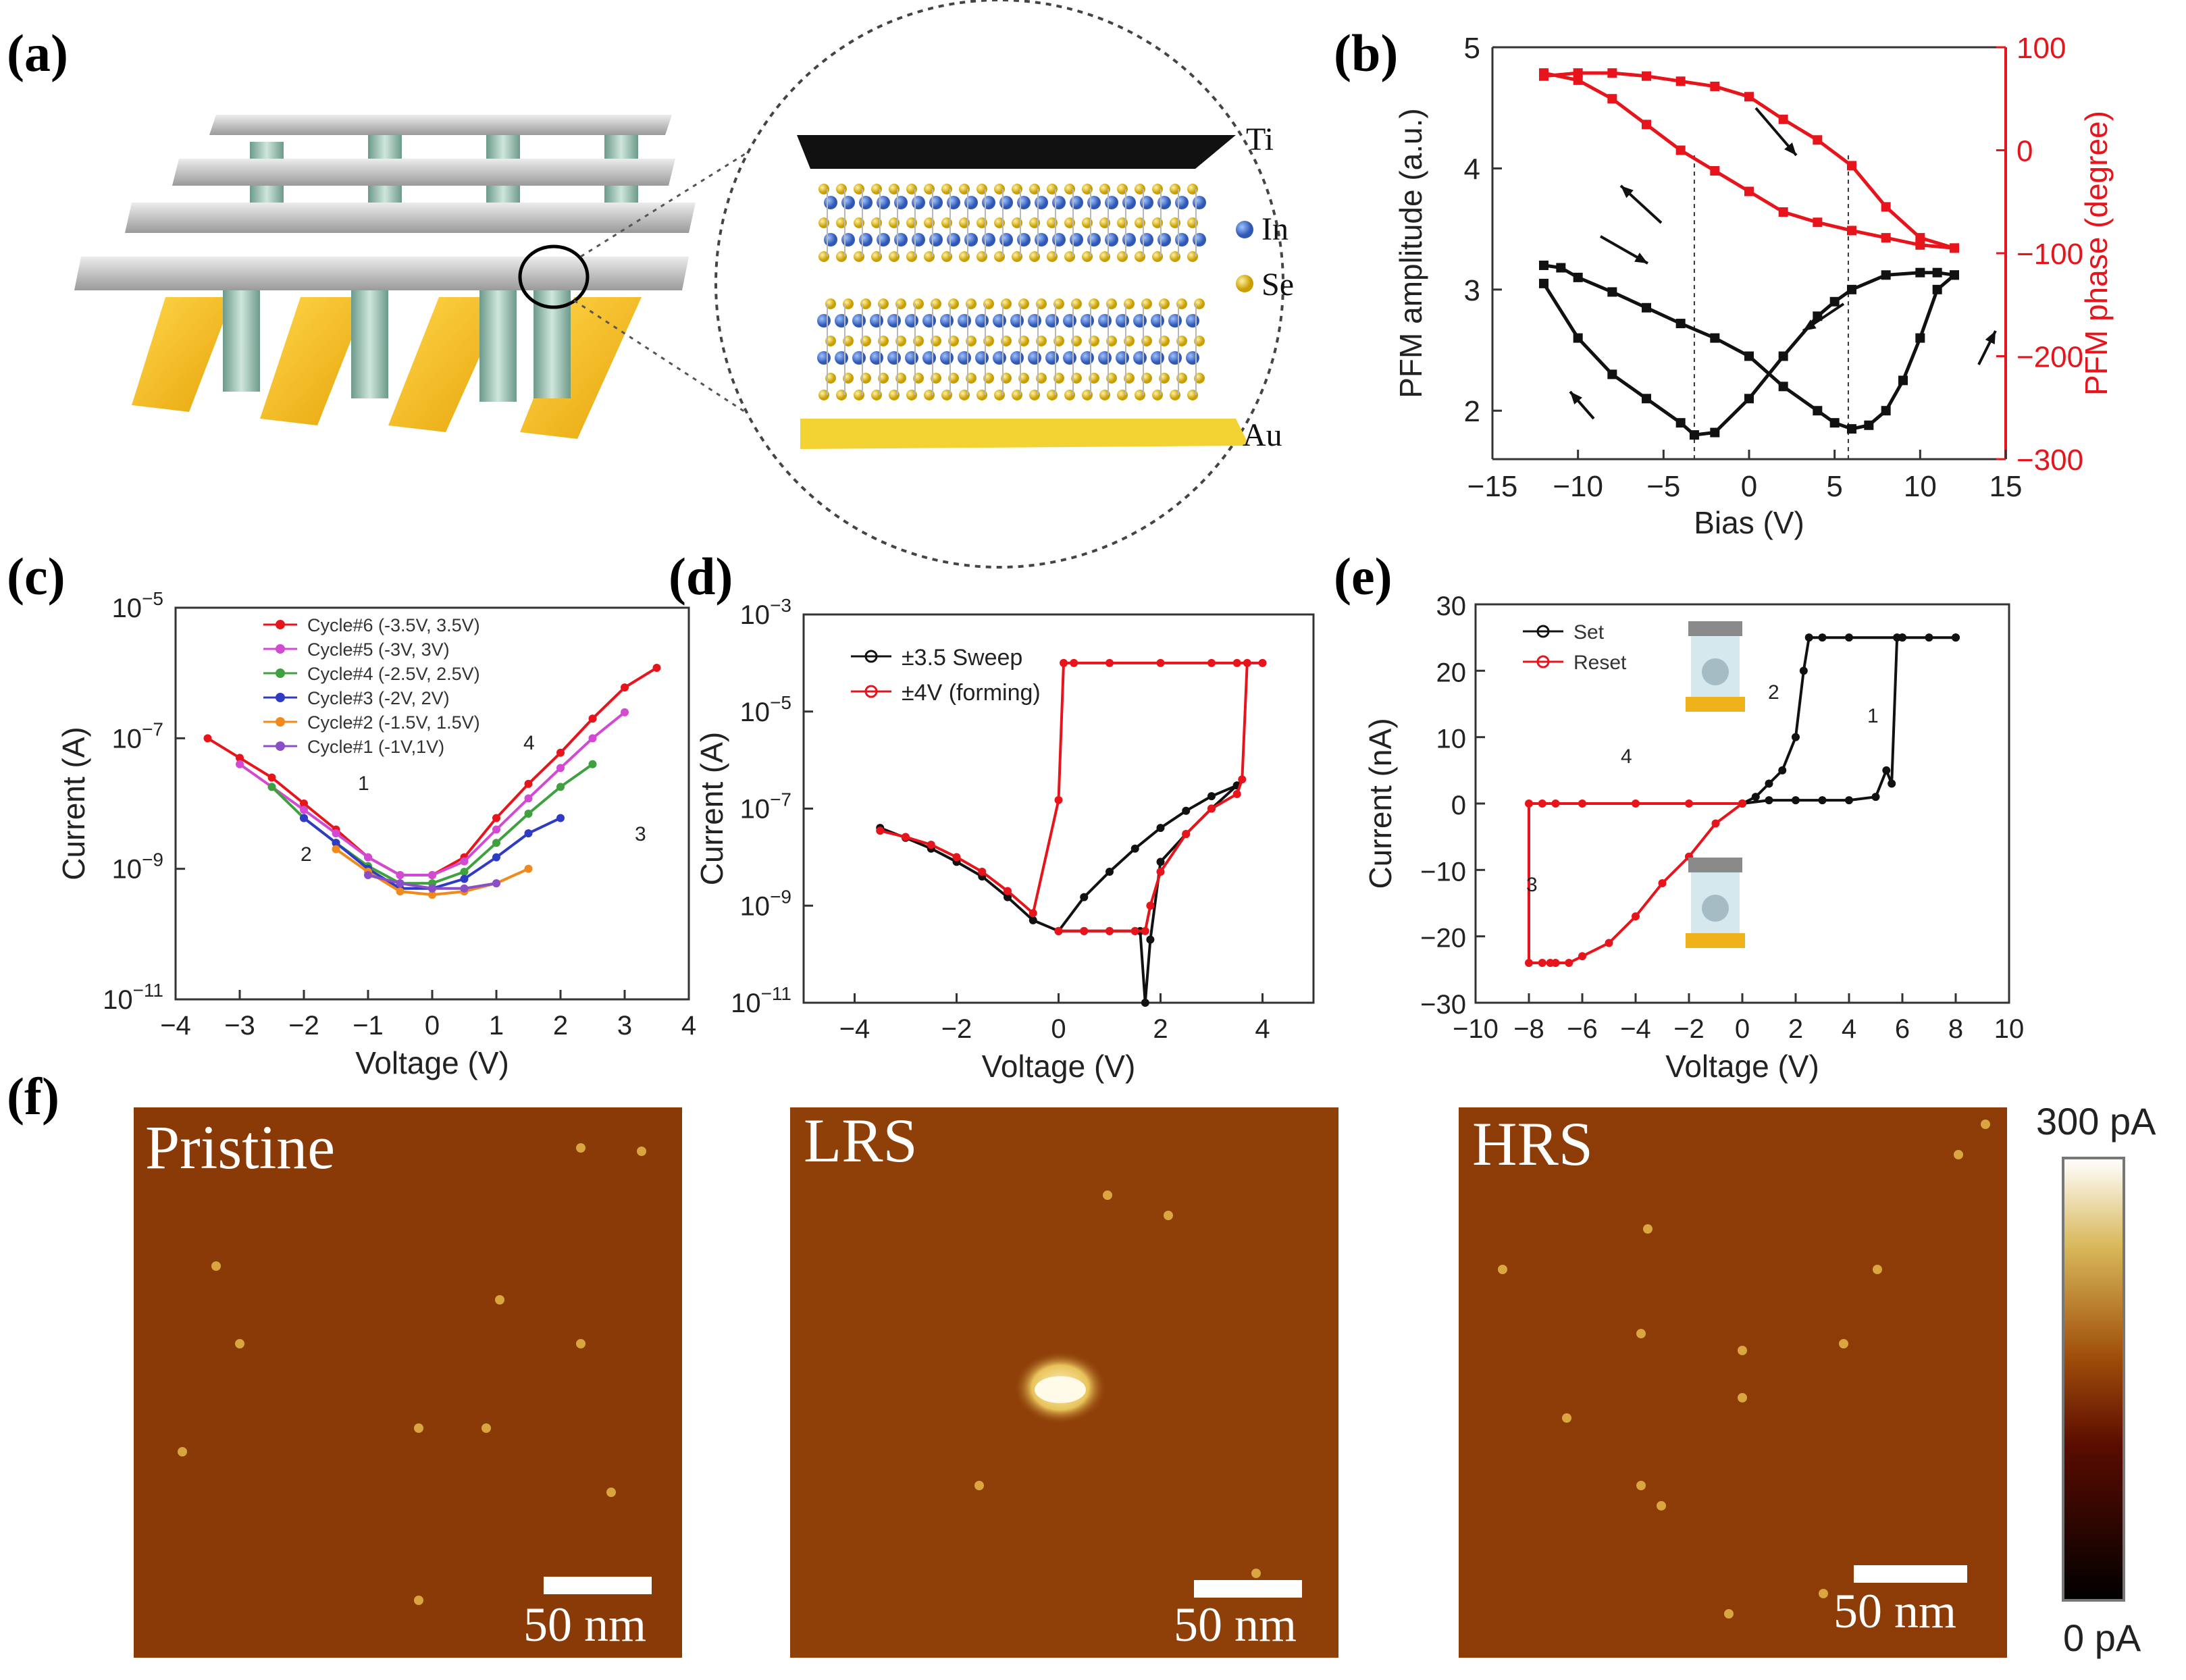 This screenshot has width=2186, height=1680. What do you see at coordinates (1458, 805) in the screenshot?
I see `y-tick-label: 0` at bounding box center [1458, 805].